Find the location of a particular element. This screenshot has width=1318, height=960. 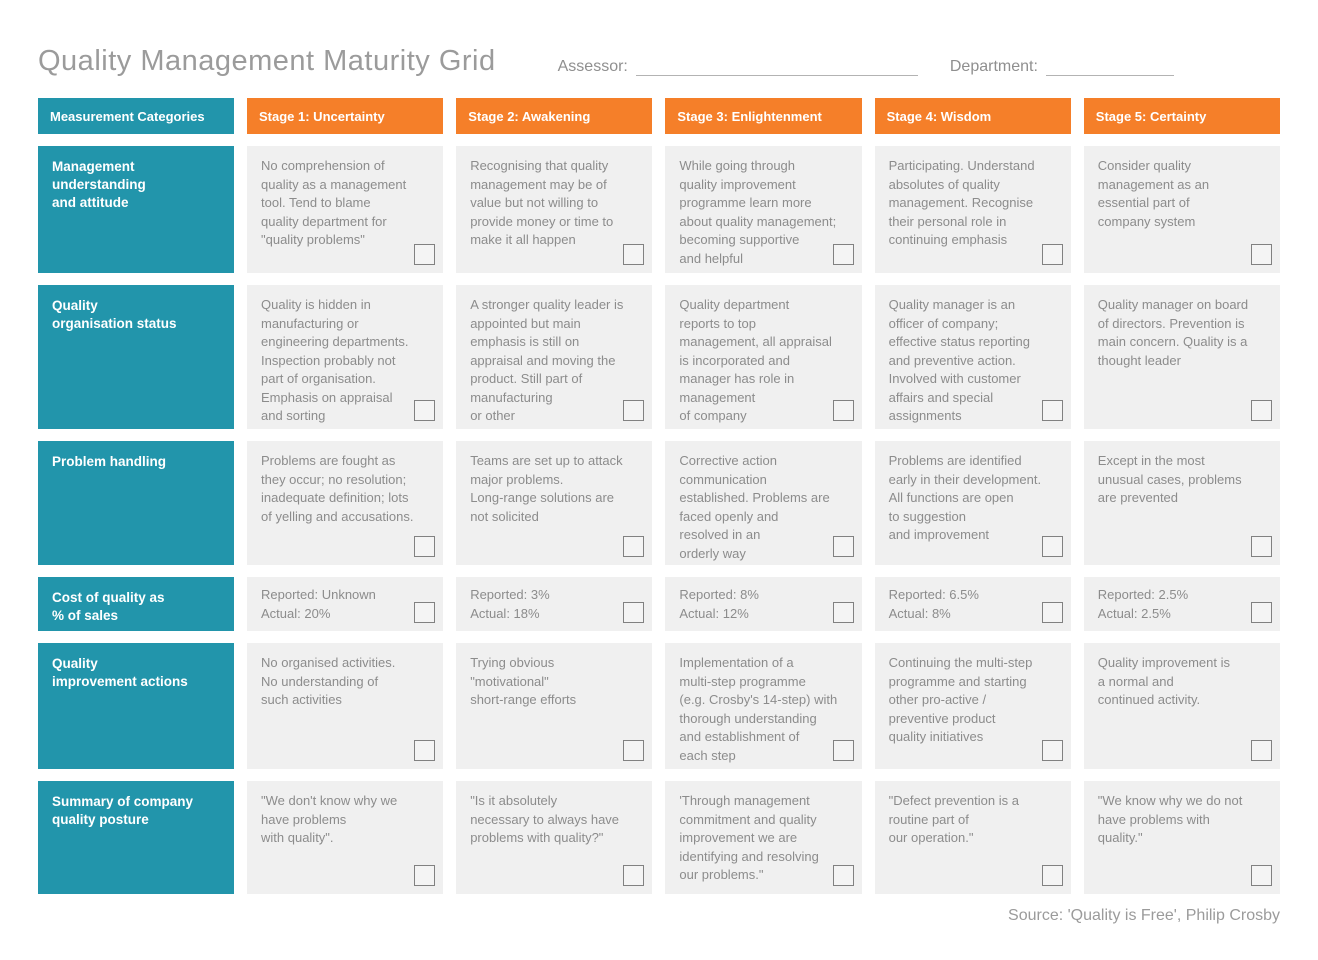

row-header-quality-organisation-status: Quality organisation status is located at coordinates (136, 357).